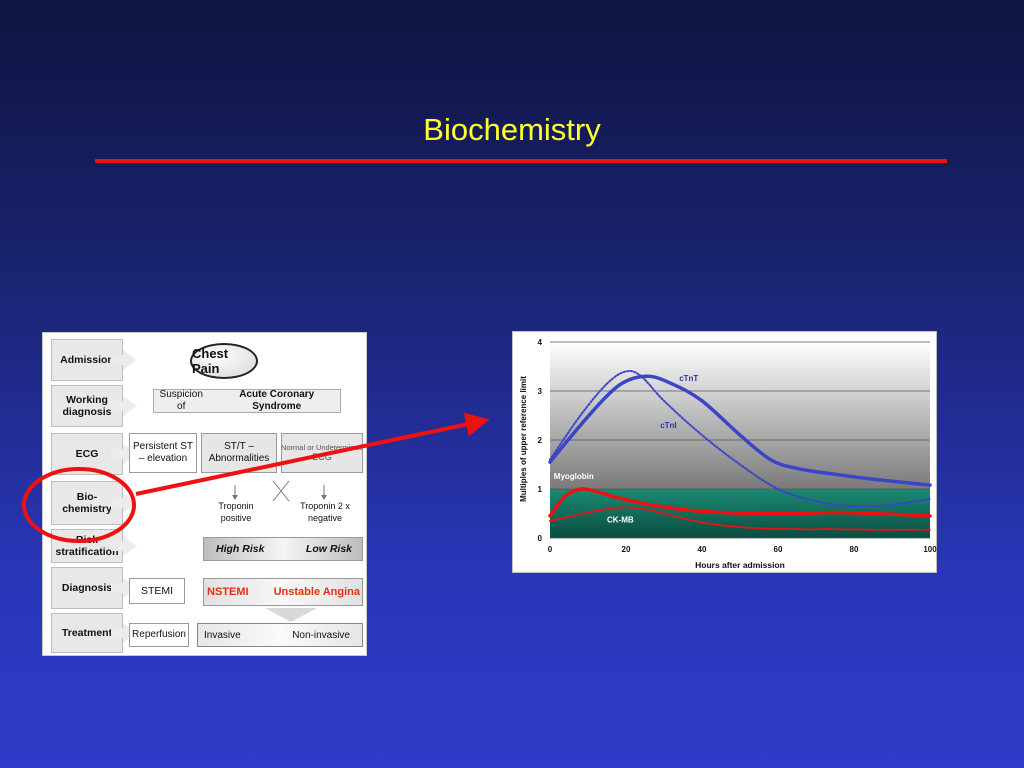  I want to click on invasive-label: Invasive, so click(222, 635).